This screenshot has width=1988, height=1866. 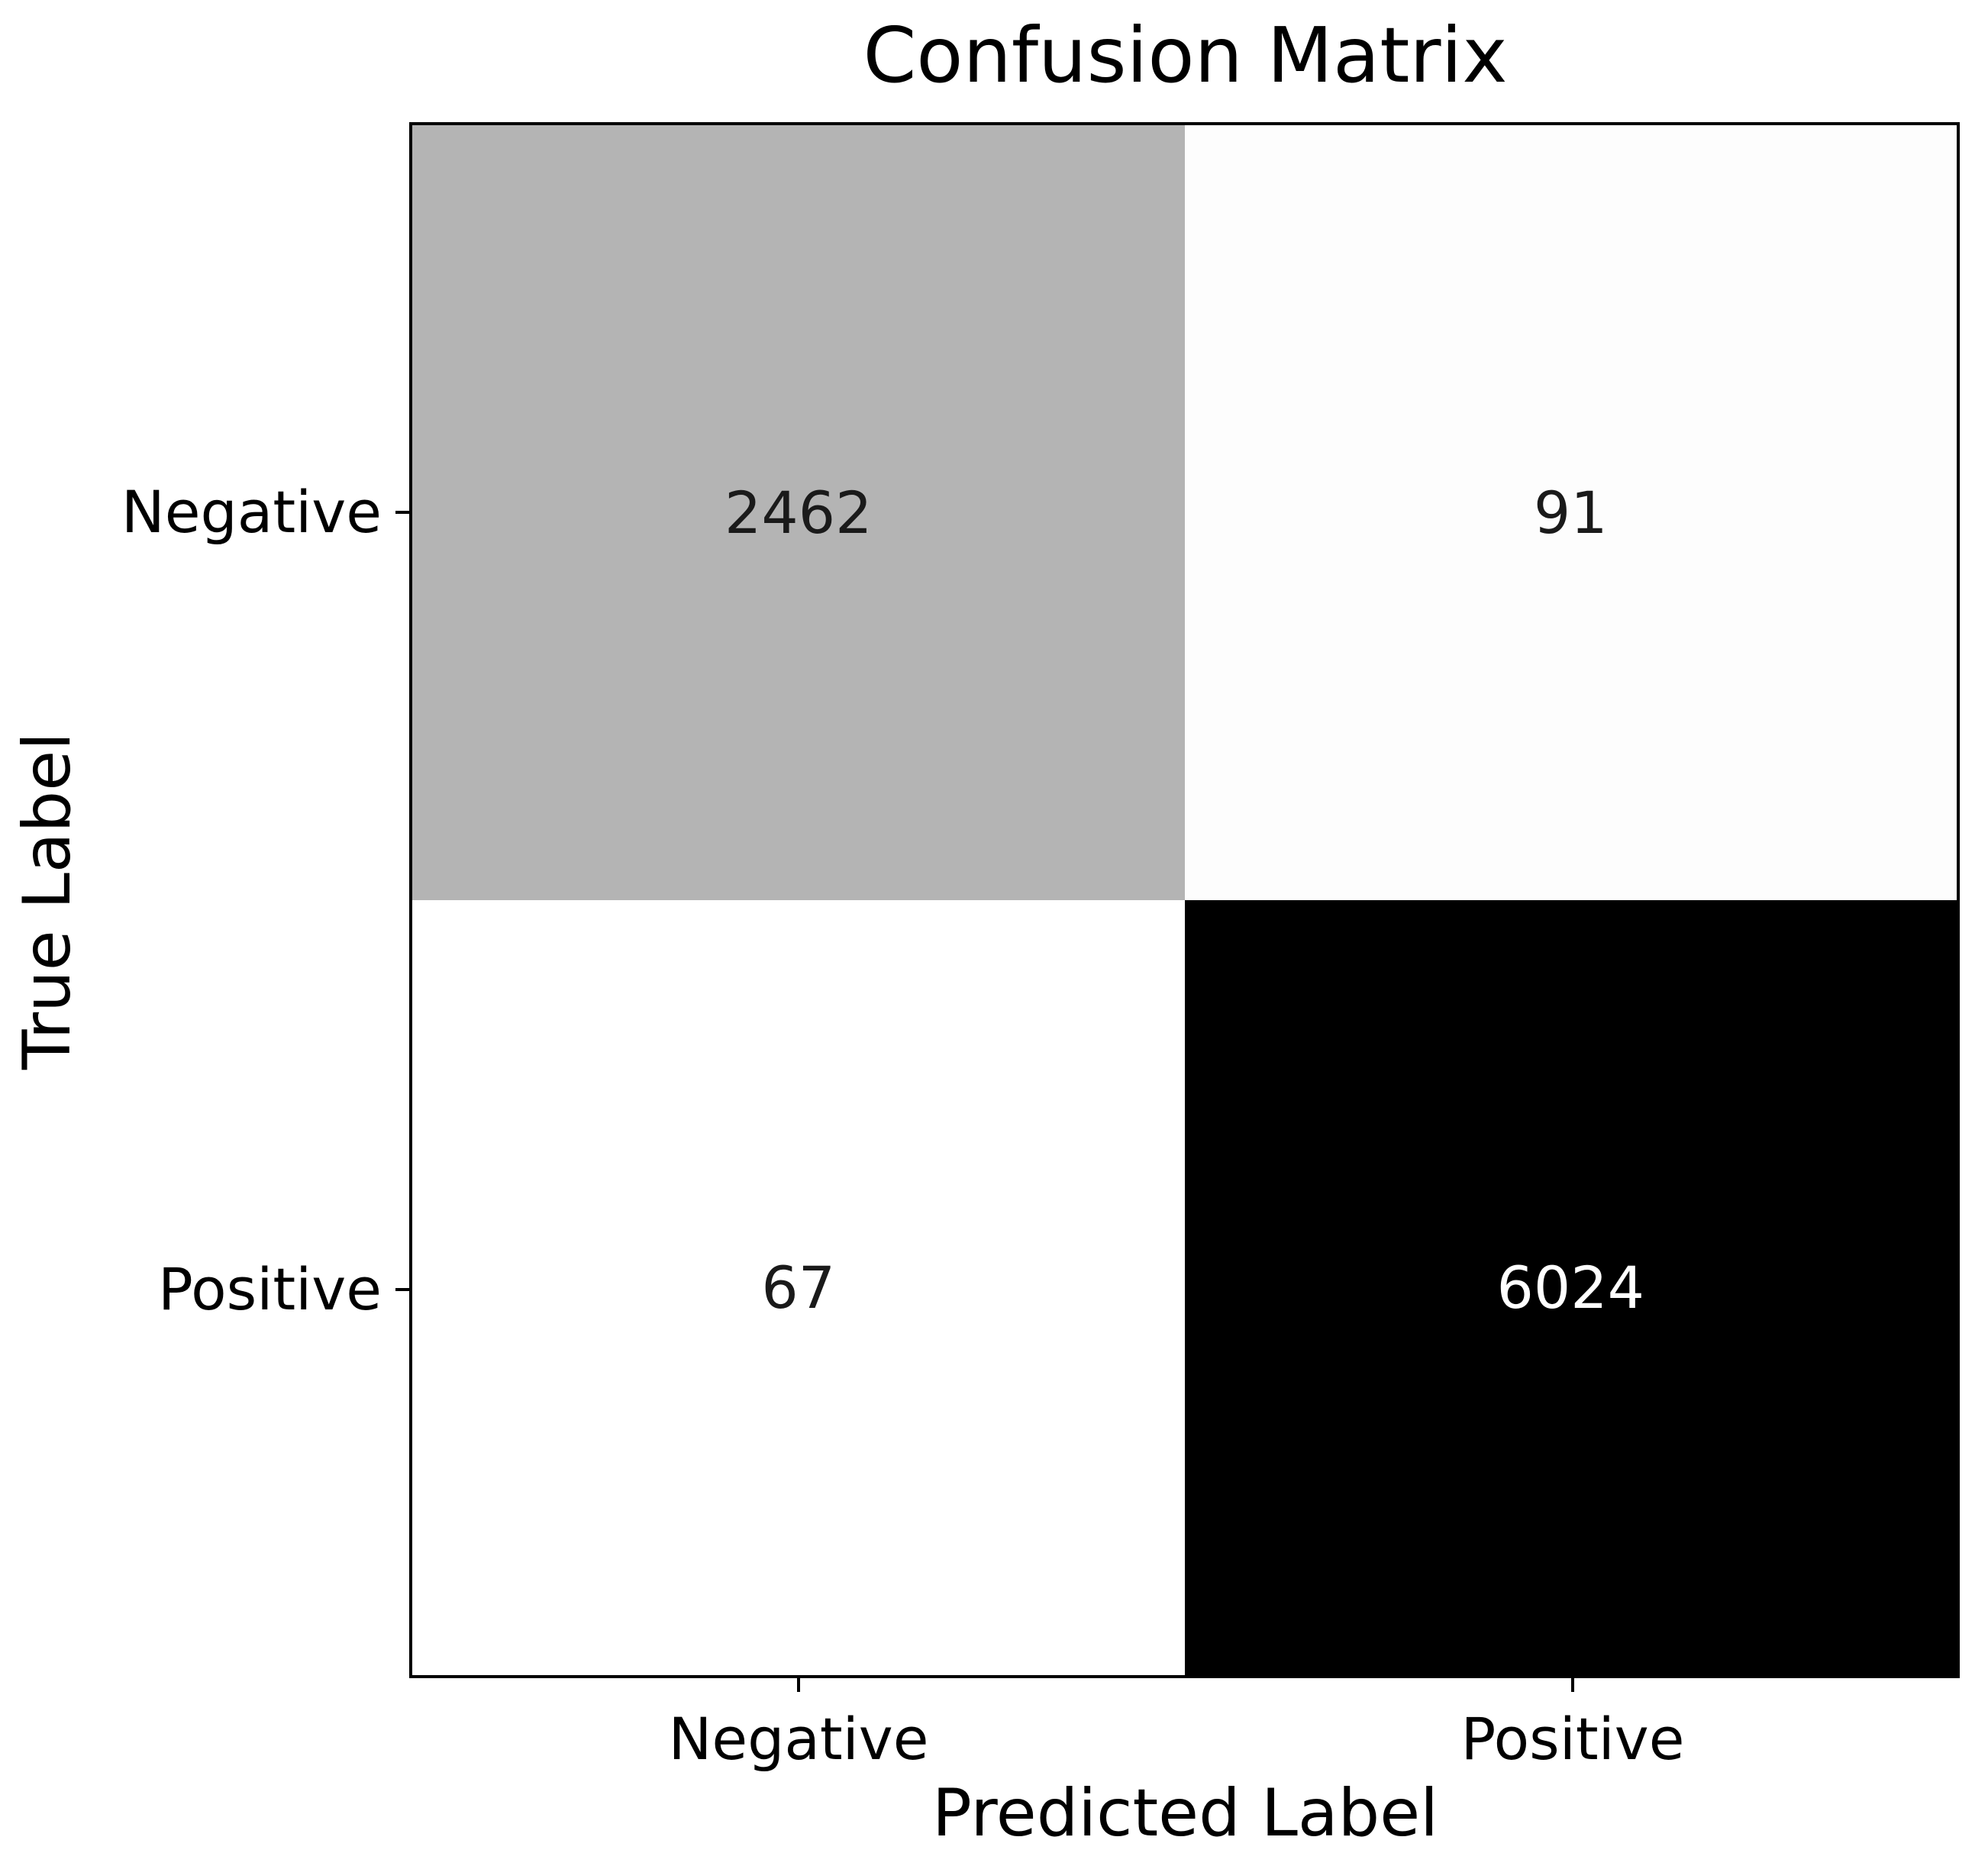 What do you see at coordinates (402, 1290) in the screenshot?
I see `y-tick-mark-positive` at bounding box center [402, 1290].